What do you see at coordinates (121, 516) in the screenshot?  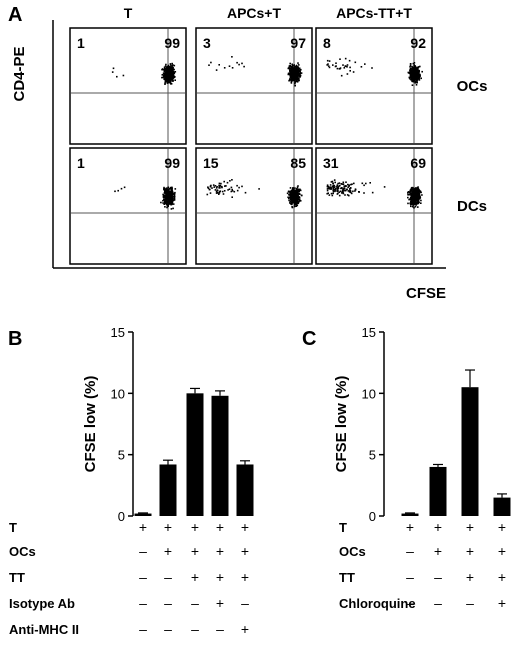 I see `y-tick-label: 0` at bounding box center [121, 516].